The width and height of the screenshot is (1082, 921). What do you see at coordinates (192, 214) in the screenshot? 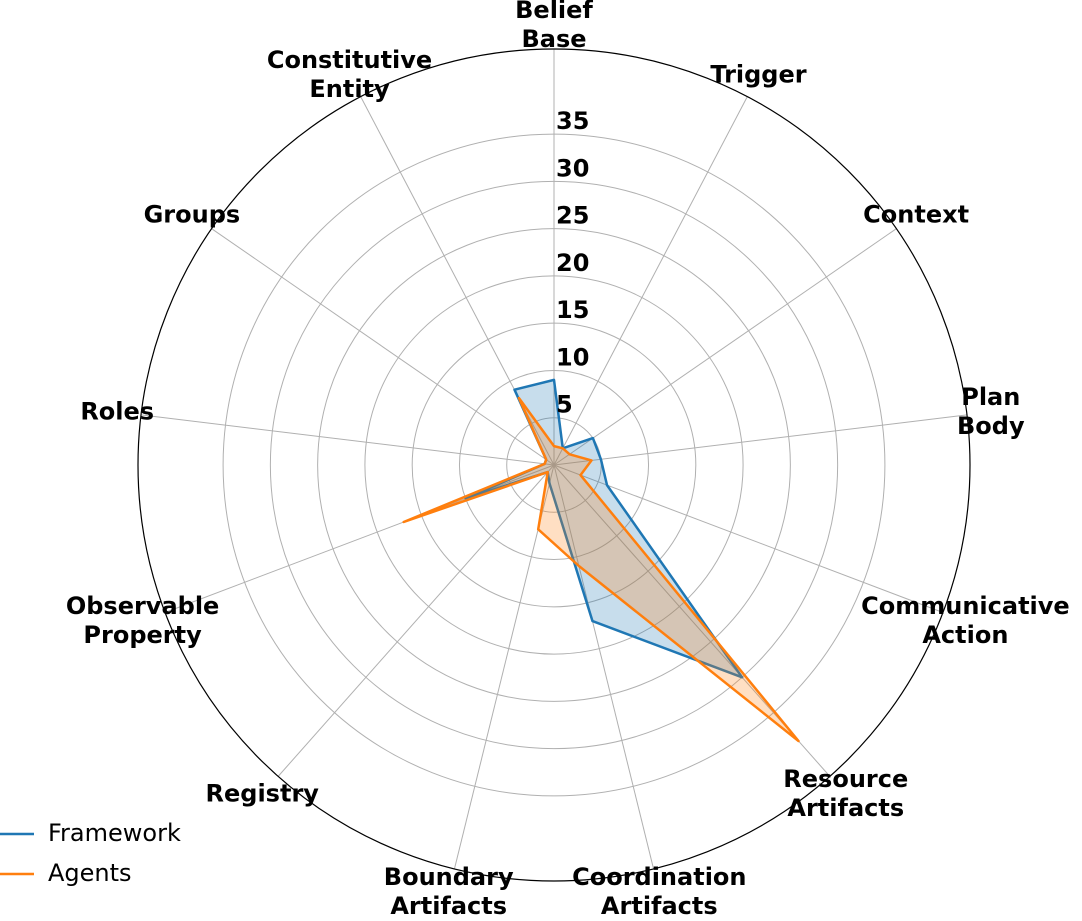
I see `category-label: Groups` at bounding box center [192, 214].